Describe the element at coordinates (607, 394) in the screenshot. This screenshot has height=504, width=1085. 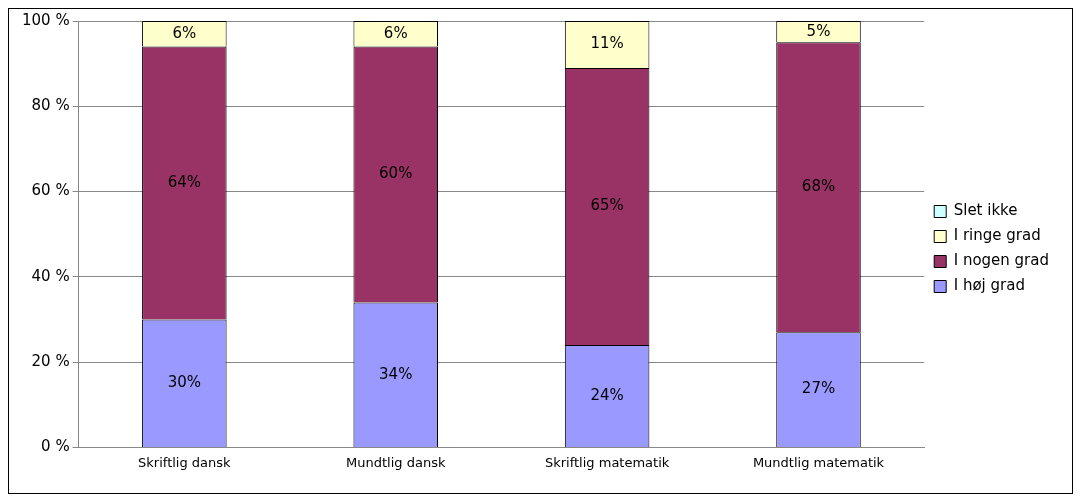
I see `data-label: 24%` at that location.